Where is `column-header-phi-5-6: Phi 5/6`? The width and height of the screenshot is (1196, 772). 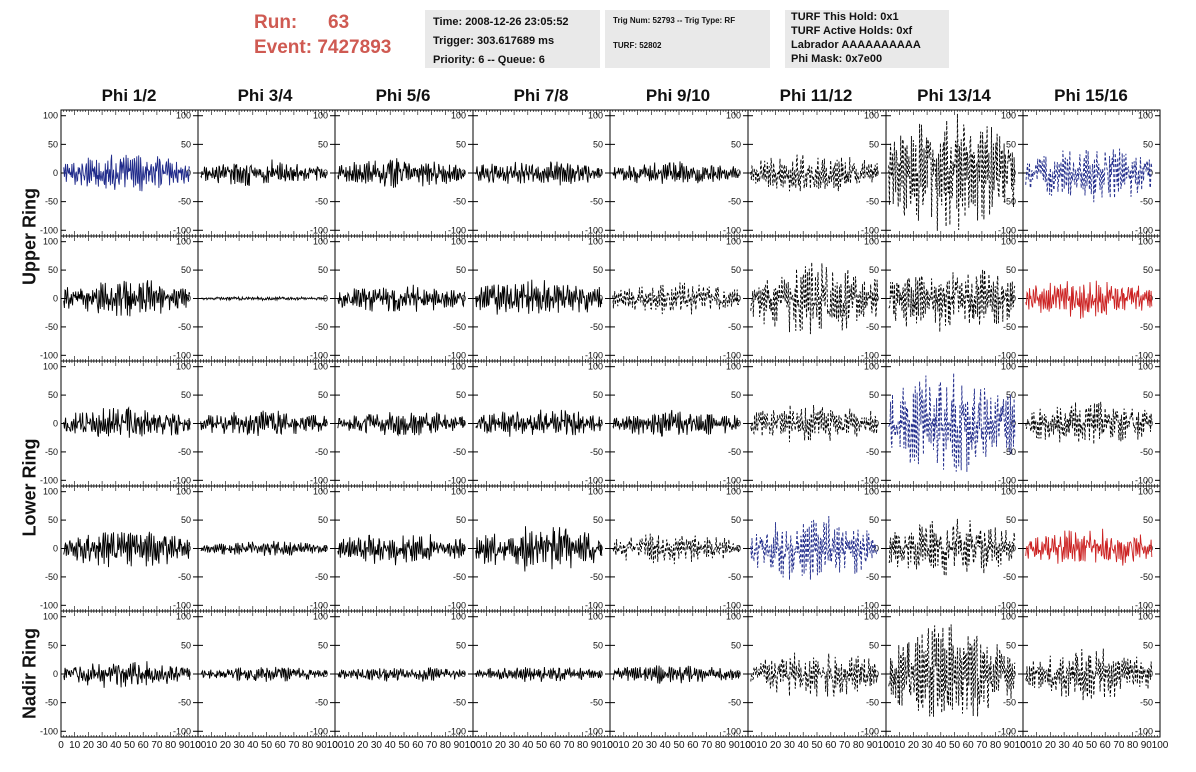 column-header-phi-5-6: Phi 5/6 is located at coordinates (403, 95).